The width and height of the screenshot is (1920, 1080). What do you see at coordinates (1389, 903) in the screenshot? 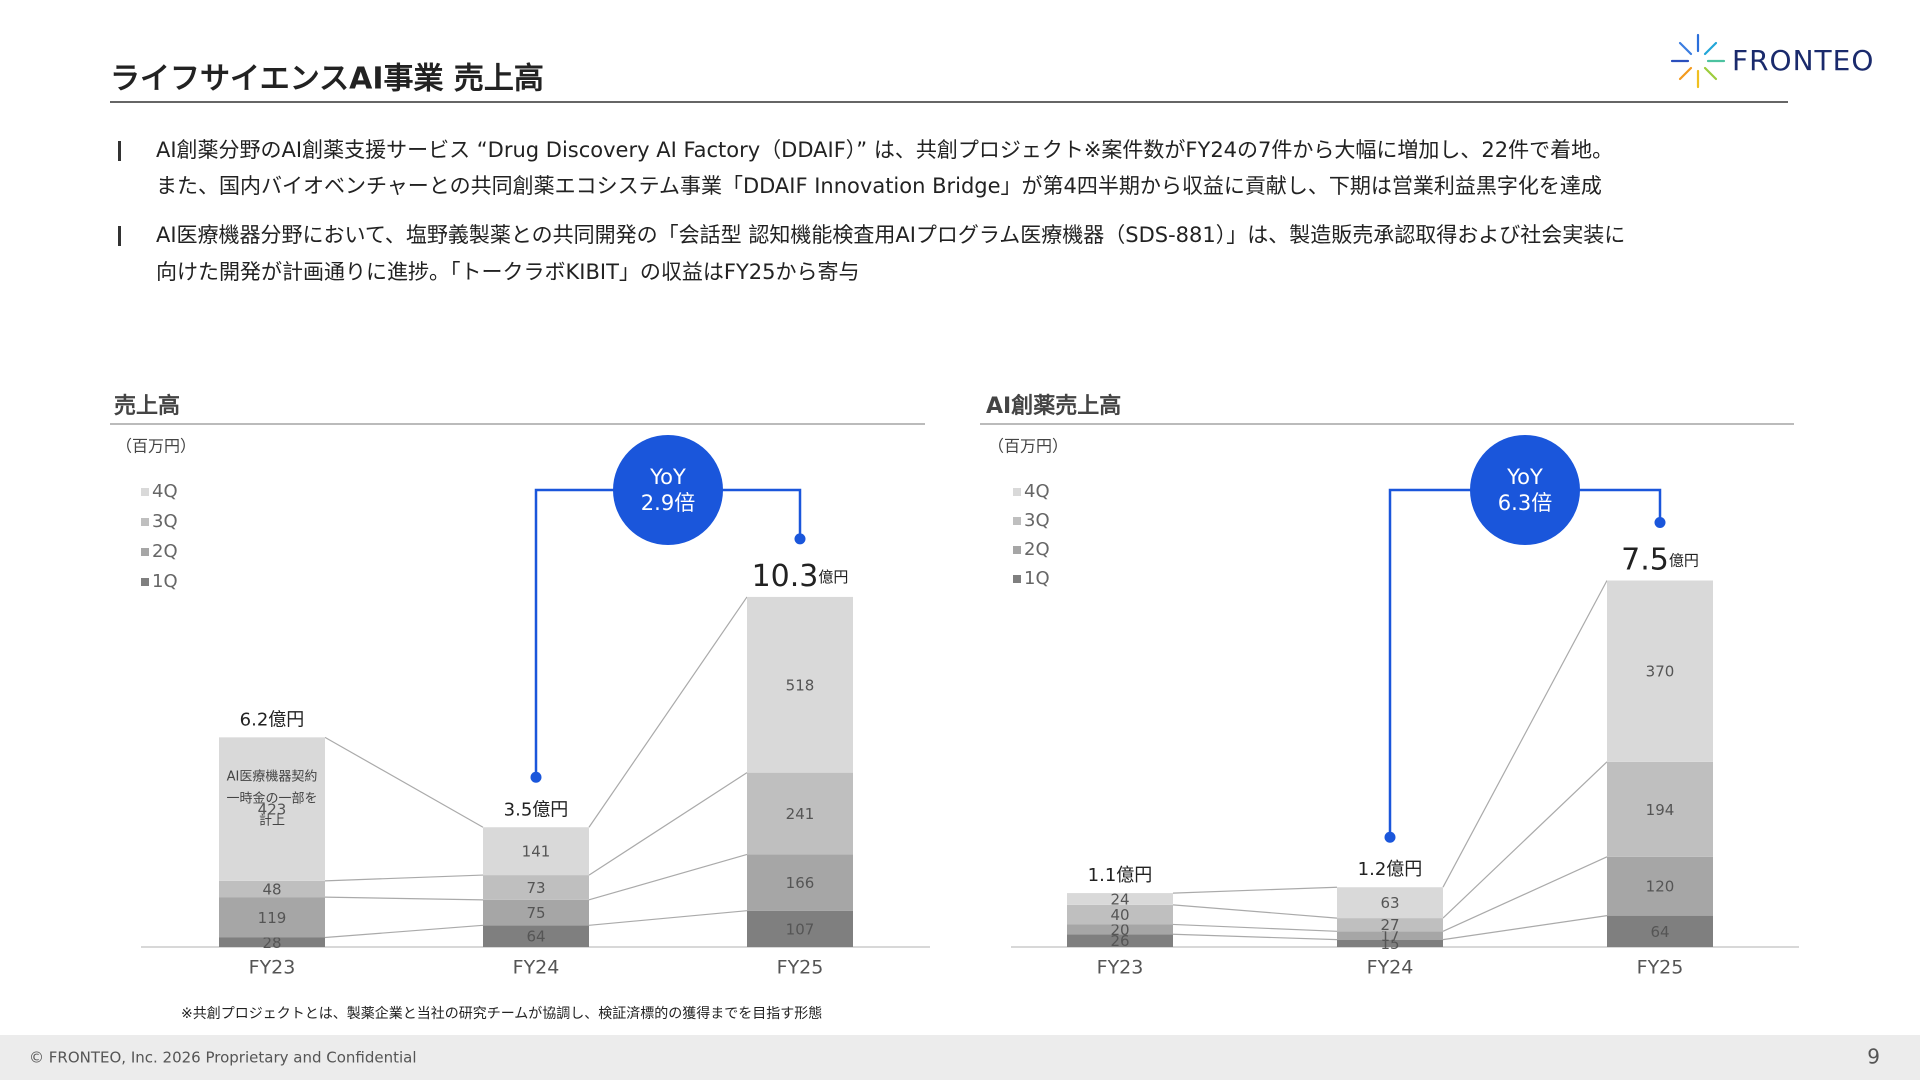
I see `segment-label: 63` at bounding box center [1389, 903].